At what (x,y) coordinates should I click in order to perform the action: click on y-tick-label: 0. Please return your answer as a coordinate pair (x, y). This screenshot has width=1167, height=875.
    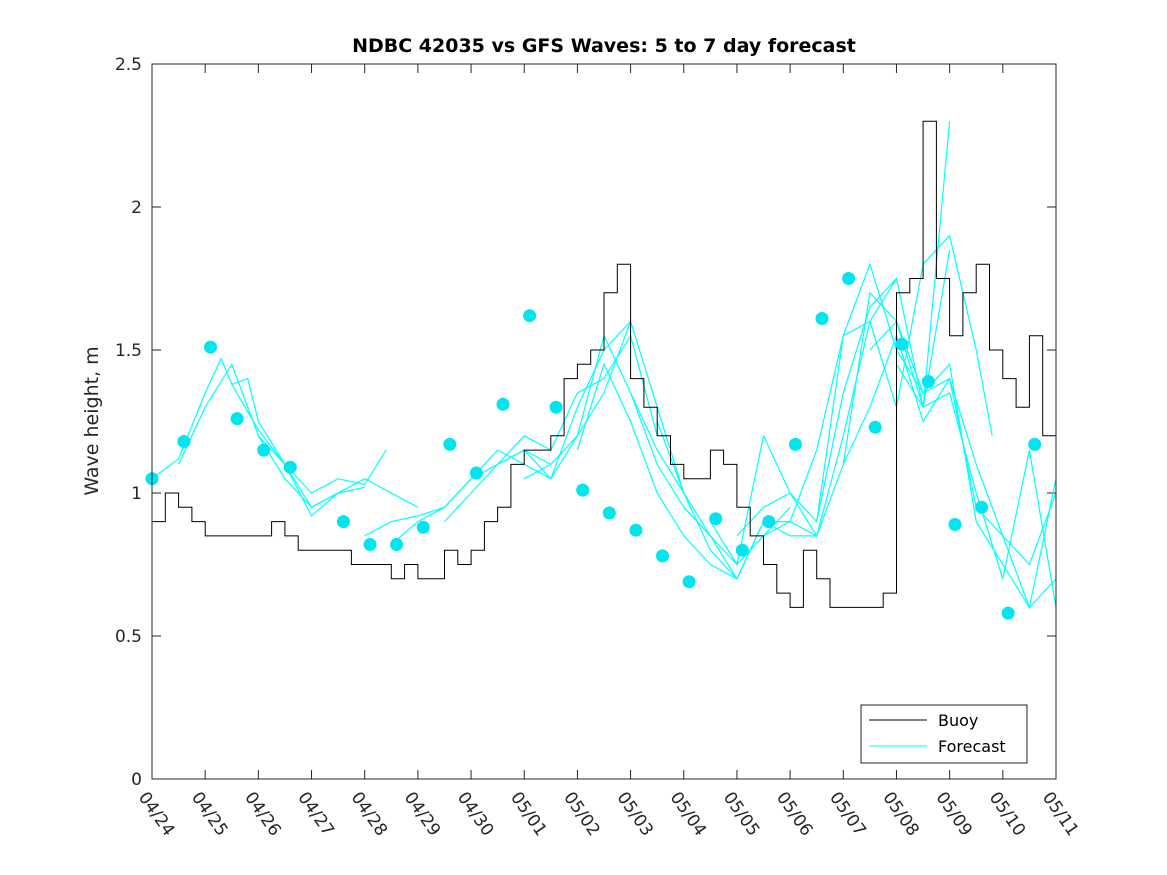
    Looking at the image, I should click on (136, 780).